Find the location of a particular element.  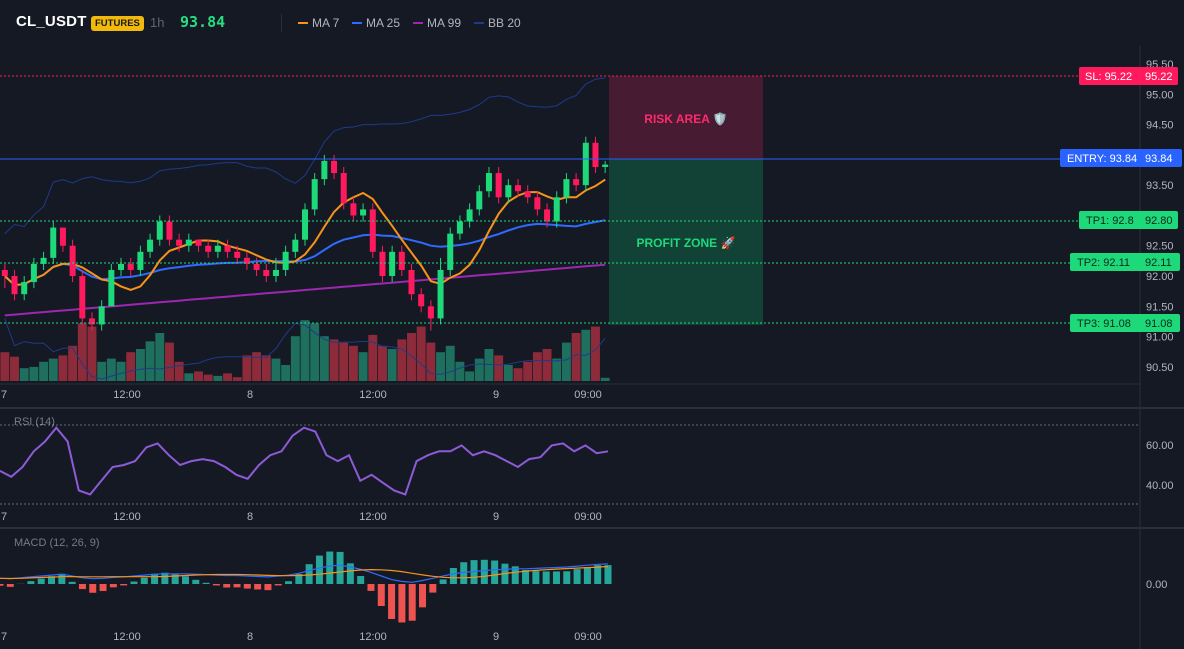

volume-bars is located at coordinates (305, 350).